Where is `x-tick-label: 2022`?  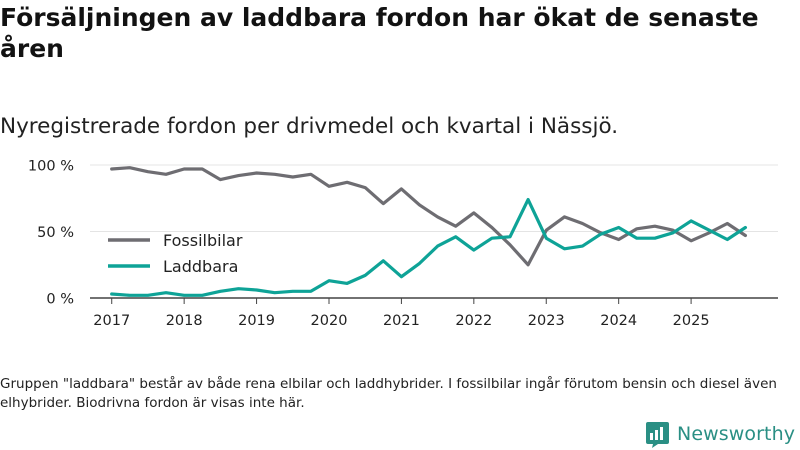
x-tick-label: 2022 is located at coordinates (473, 321).